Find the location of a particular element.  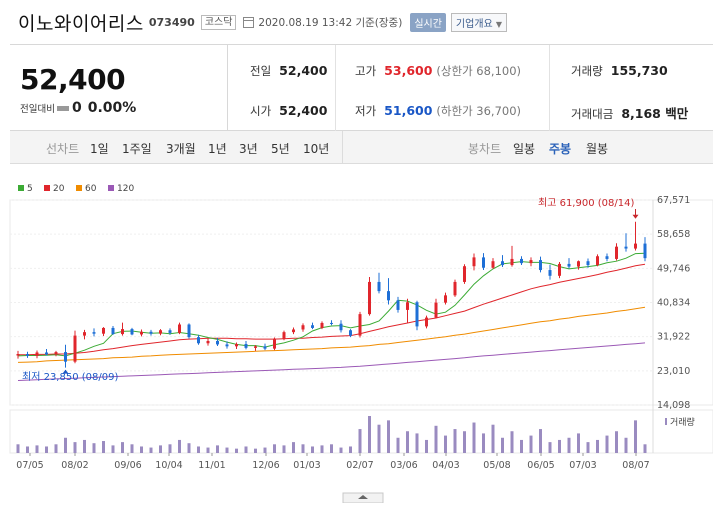

legend-label-60: 60 is located at coordinates (91, 189).